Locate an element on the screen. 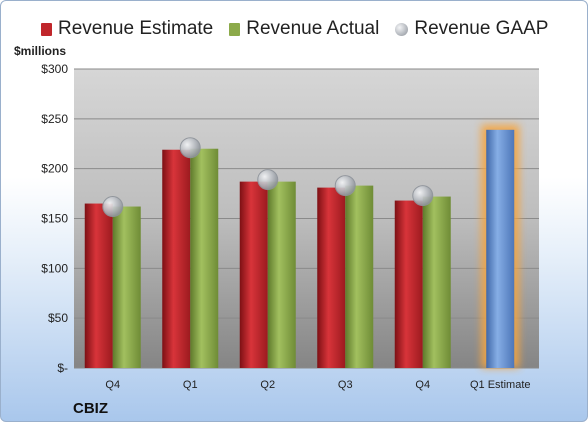  y-tick-label: $250 is located at coordinates (54, 119).